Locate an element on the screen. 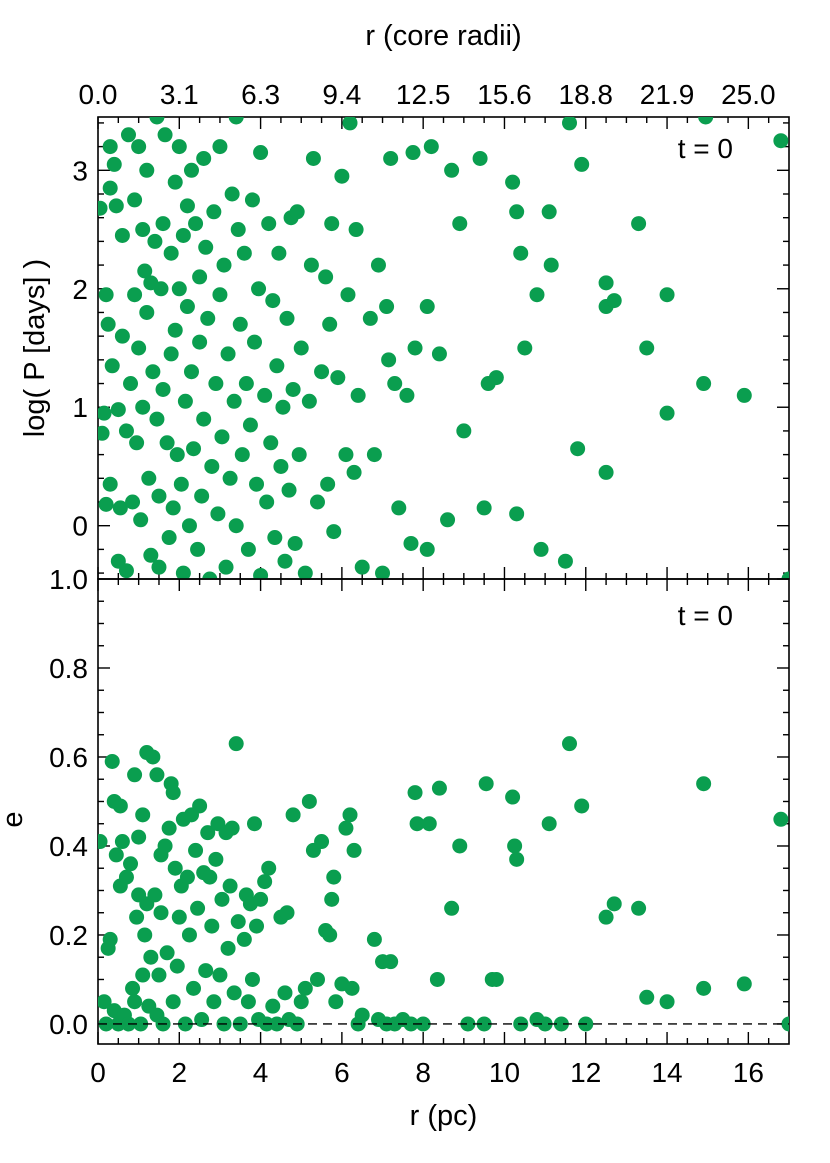  top-x-tick-label: 25.0 is located at coordinates (748, 94).